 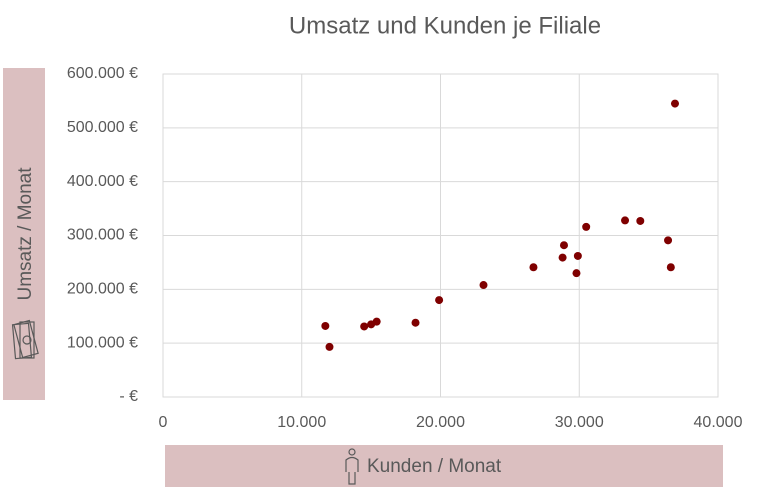 I want to click on y-tick-label: 300.000 €, so click(x=102, y=235).